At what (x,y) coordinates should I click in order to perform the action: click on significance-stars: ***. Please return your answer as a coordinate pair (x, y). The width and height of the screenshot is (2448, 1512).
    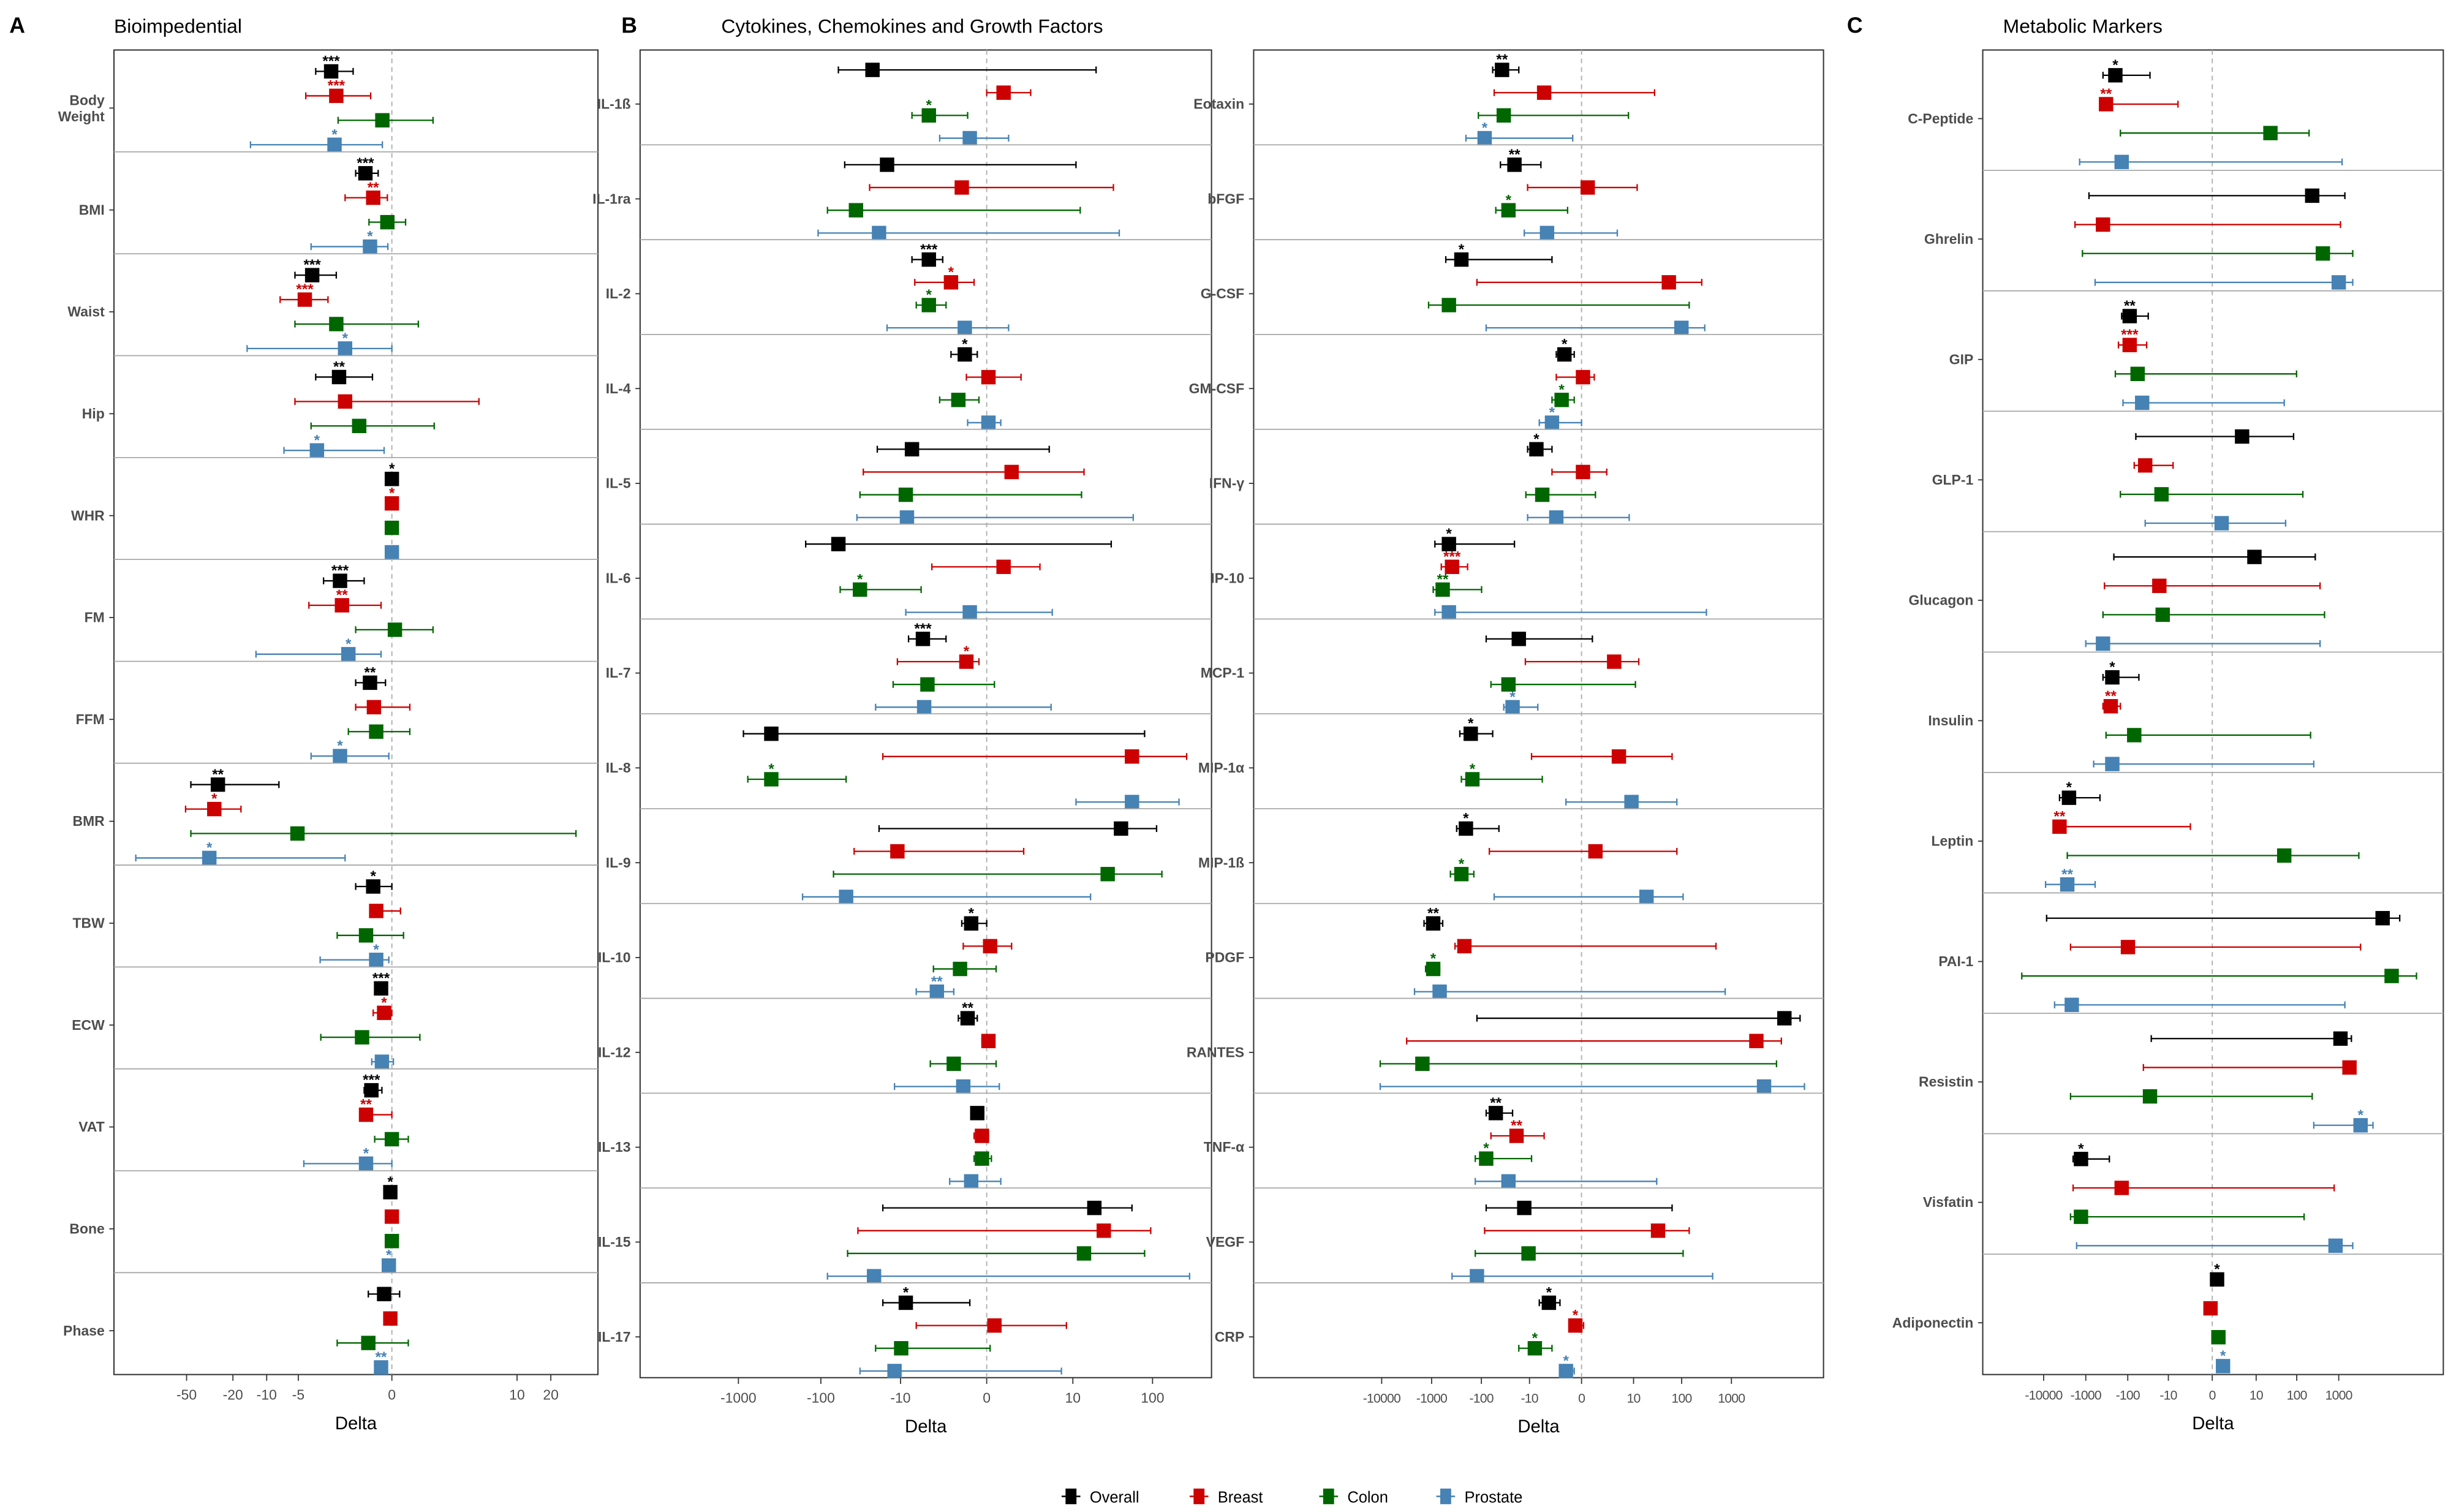
    Looking at the image, I should click on (929, 250).